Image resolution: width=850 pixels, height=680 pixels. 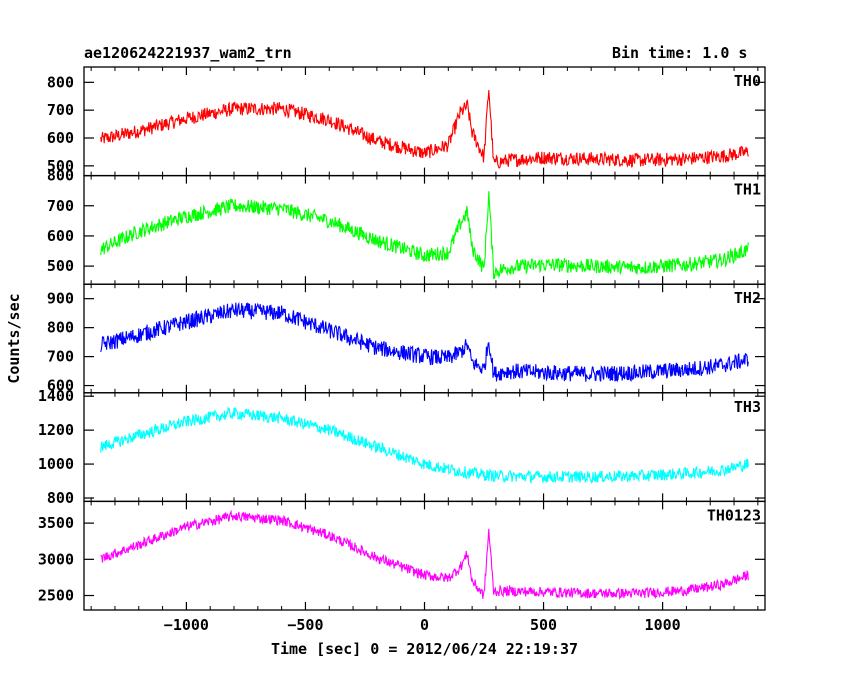 I want to click on series-label-th0123: TH0123, so click(x=734, y=515).